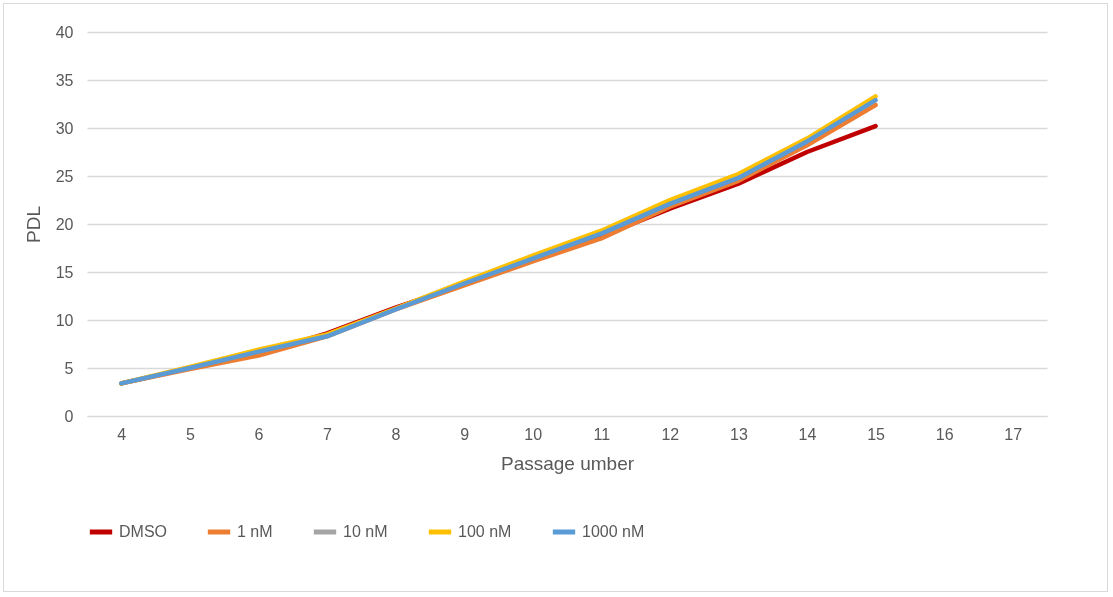 The width and height of the screenshot is (1113, 597). Describe the element at coordinates (143, 531) in the screenshot. I see `legend-label: DMSO` at that location.